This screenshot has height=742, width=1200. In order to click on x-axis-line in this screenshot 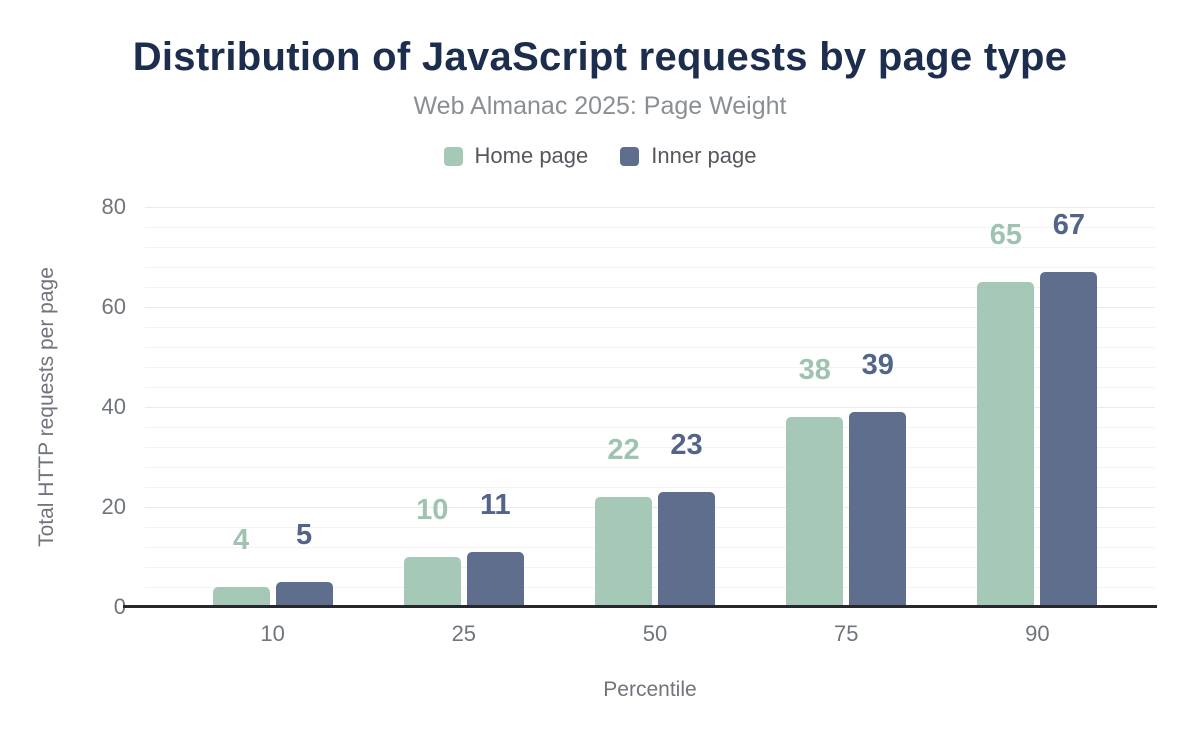, I will do `click(640, 606)`.